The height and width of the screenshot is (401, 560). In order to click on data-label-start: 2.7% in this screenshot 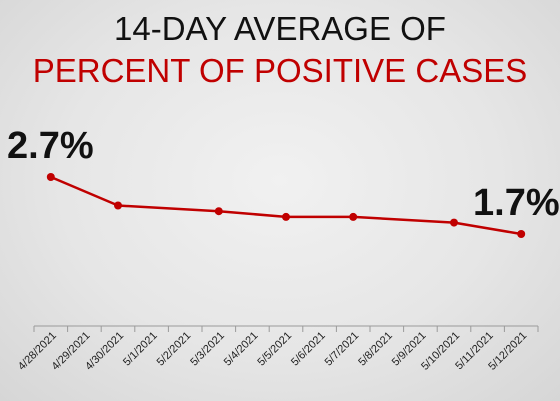, I will do `click(50, 146)`.